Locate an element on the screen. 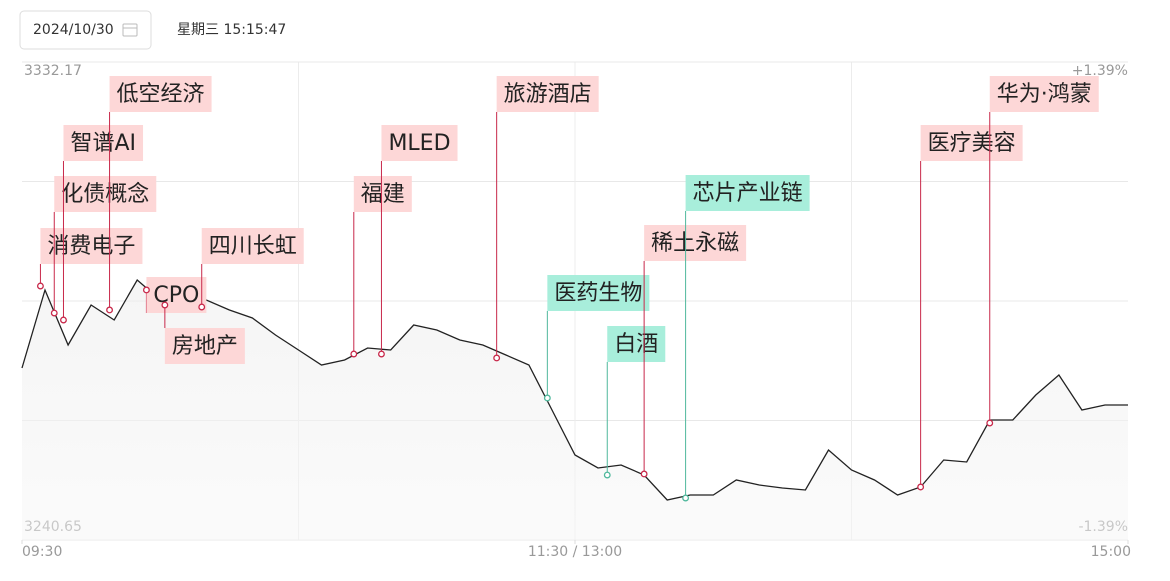 This screenshot has height=581, width=1170. x-tick-label: 11:30 / 13:00 is located at coordinates (575, 552).